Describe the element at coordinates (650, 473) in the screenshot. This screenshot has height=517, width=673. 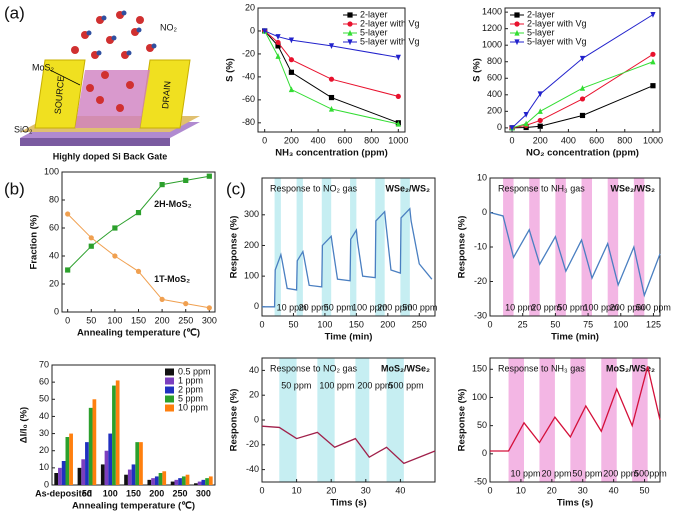
I see `annotation: 500ppm` at that location.